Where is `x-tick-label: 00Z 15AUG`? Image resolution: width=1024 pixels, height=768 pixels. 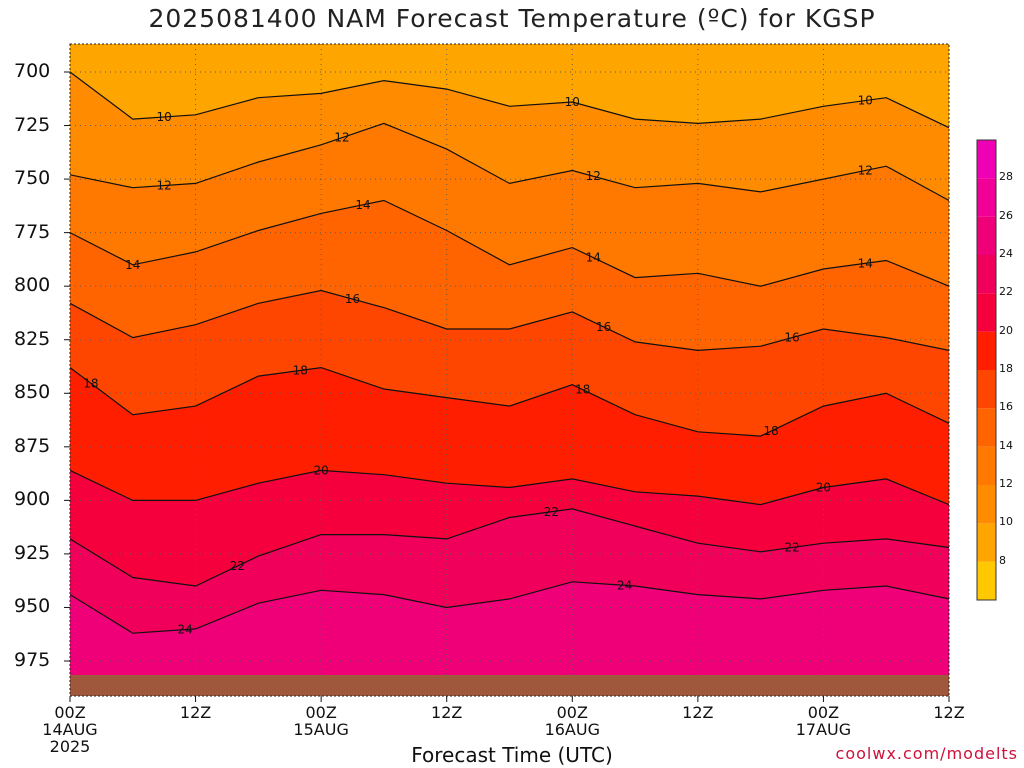 x-tick-label: 00Z 15AUG is located at coordinates (321, 721).